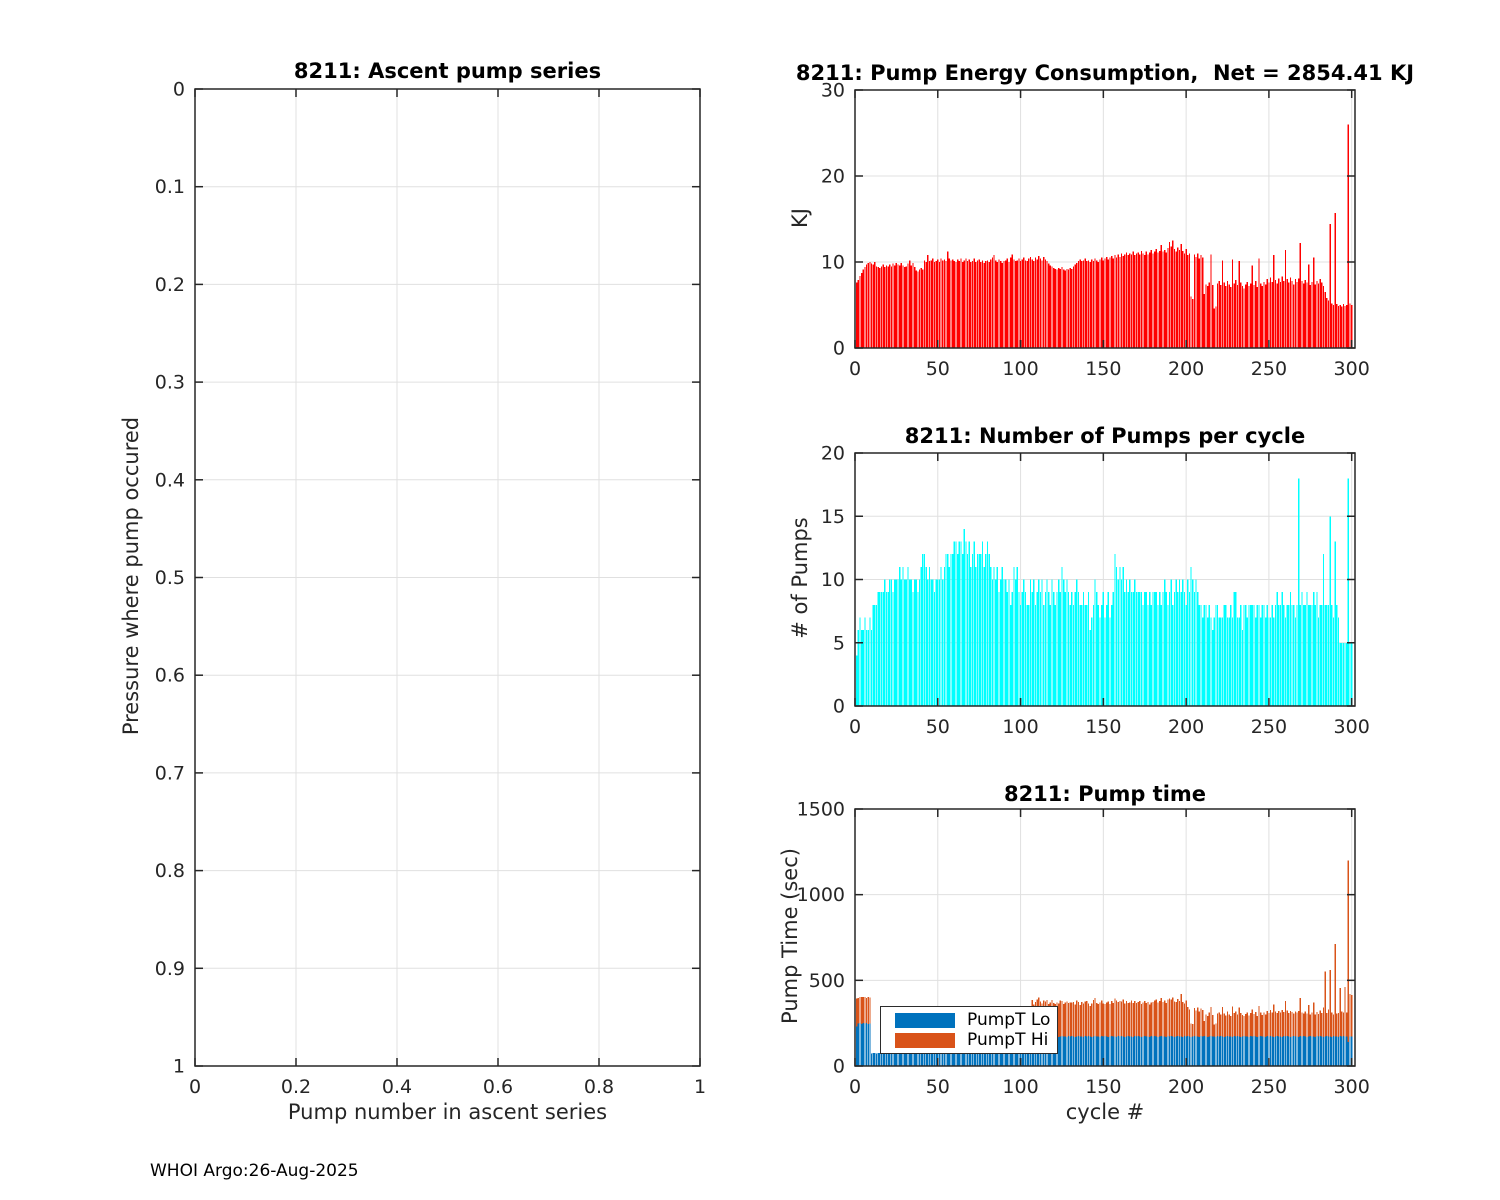 This screenshot has width=1500, height=1200. What do you see at coordinates (447, 1112) in the screenshot?
I see `ascent-x-axis-label: Pump number in ascent series` at bounding box center [447, 1112].